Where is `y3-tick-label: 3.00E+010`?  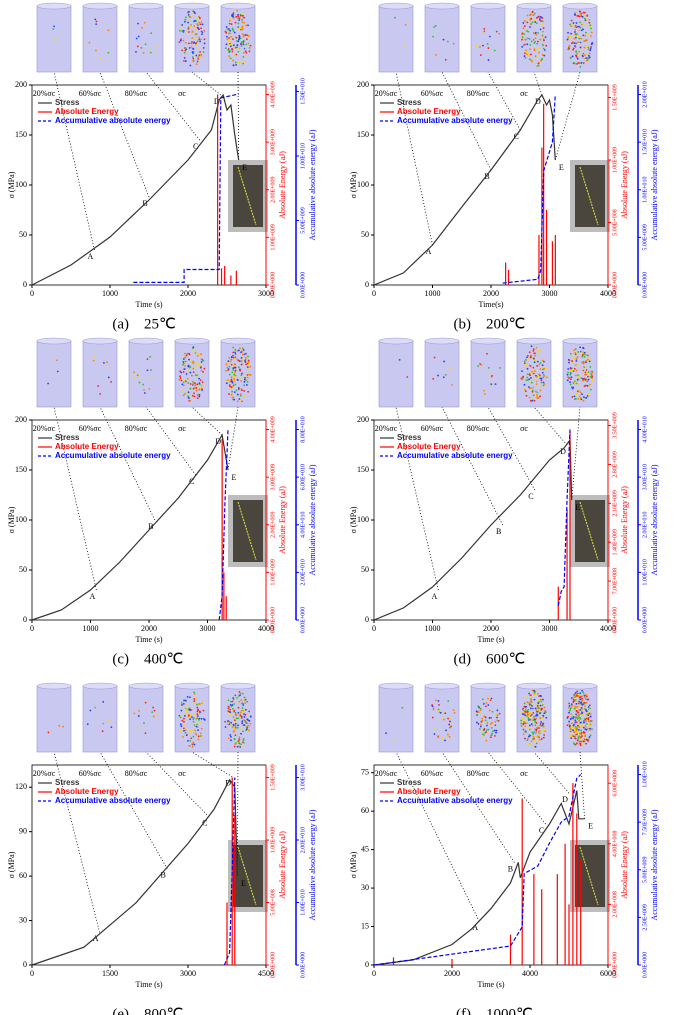 y3-tick-label: 3.00E+010 is located at coordinates (645, 477).